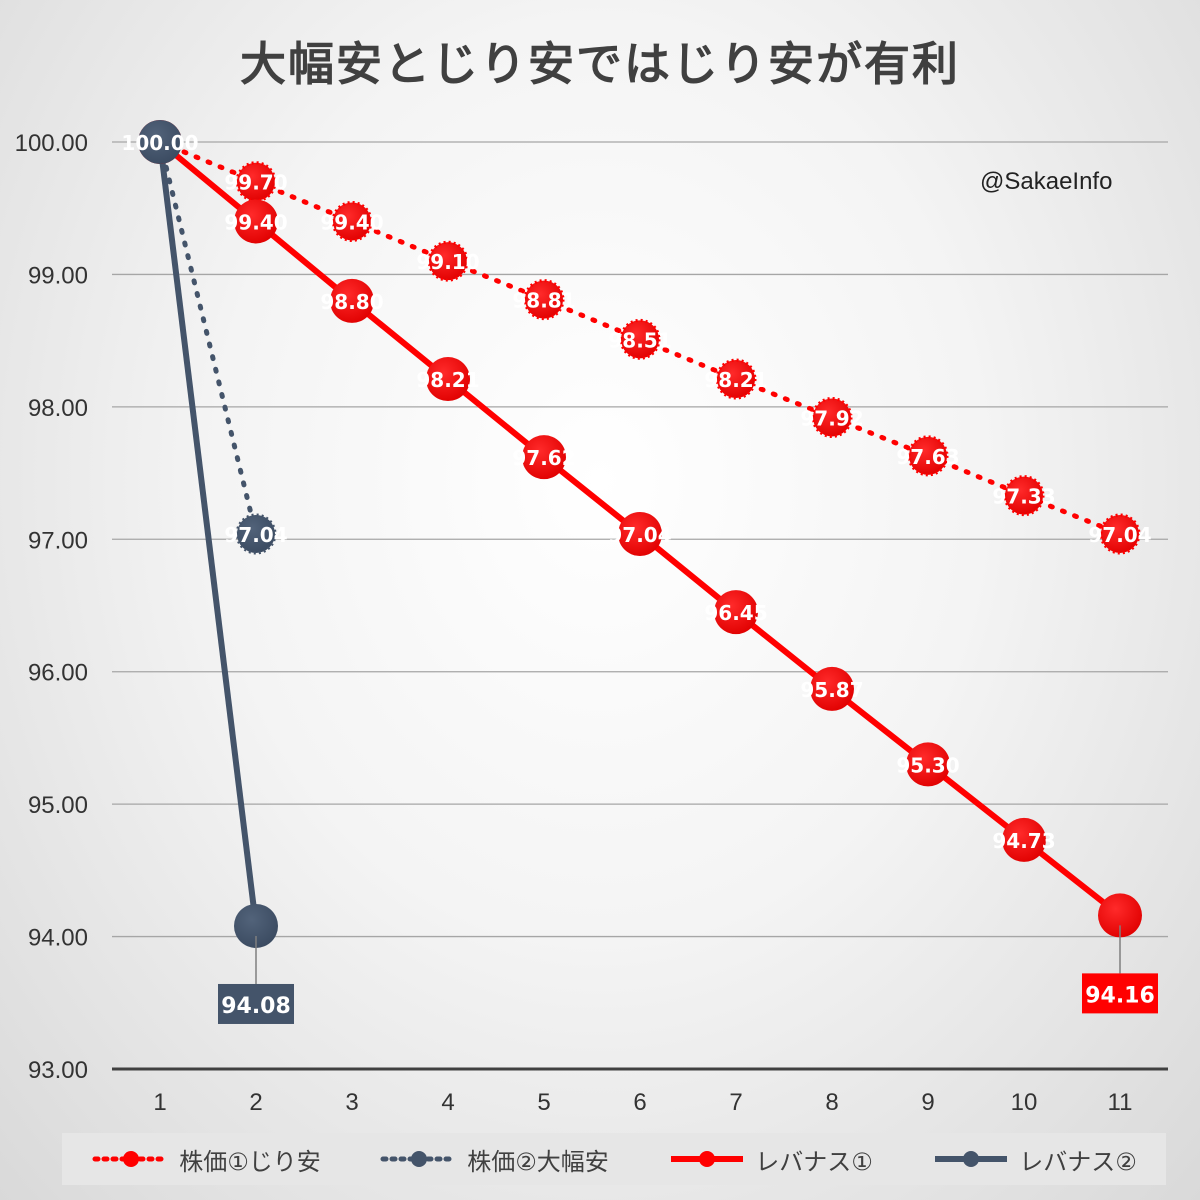  I want to click on data-label: 98.51, so click(639, 340).